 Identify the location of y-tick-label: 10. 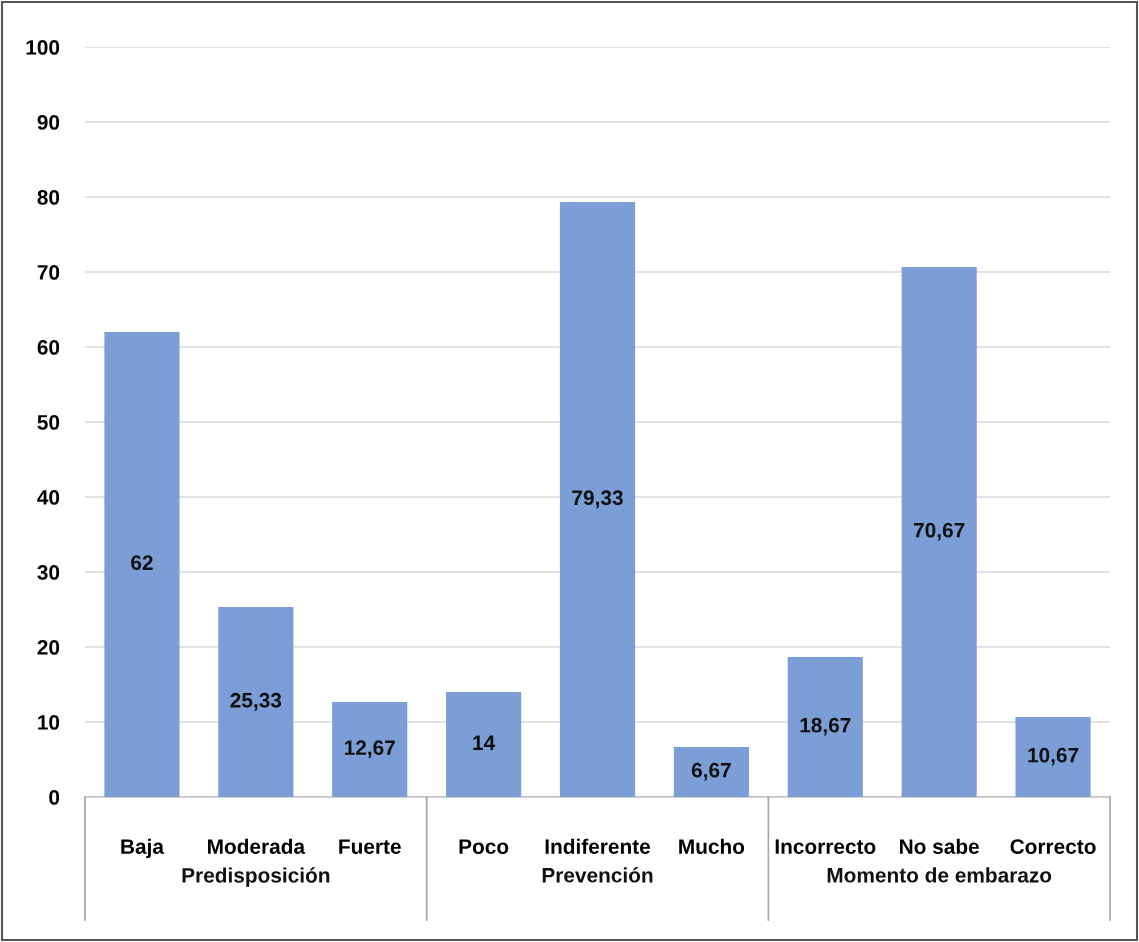
(49, 722).